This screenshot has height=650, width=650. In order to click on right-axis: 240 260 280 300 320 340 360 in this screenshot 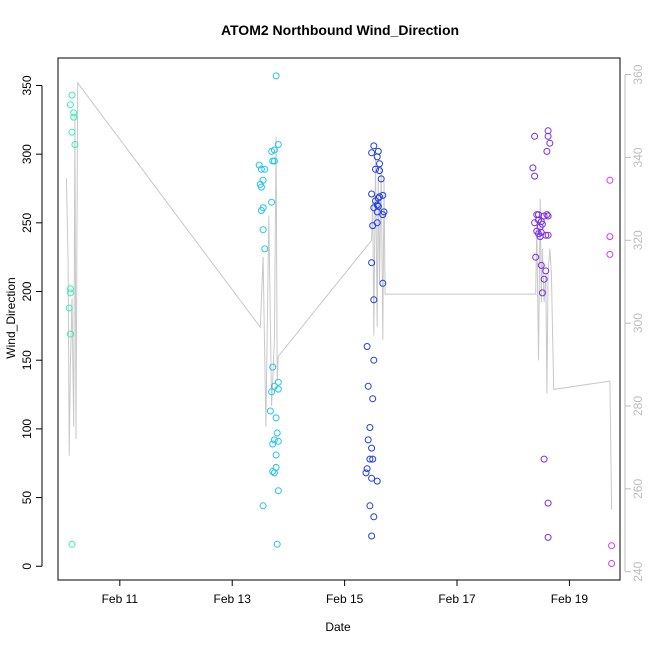, I will do `click(634, 323)`.